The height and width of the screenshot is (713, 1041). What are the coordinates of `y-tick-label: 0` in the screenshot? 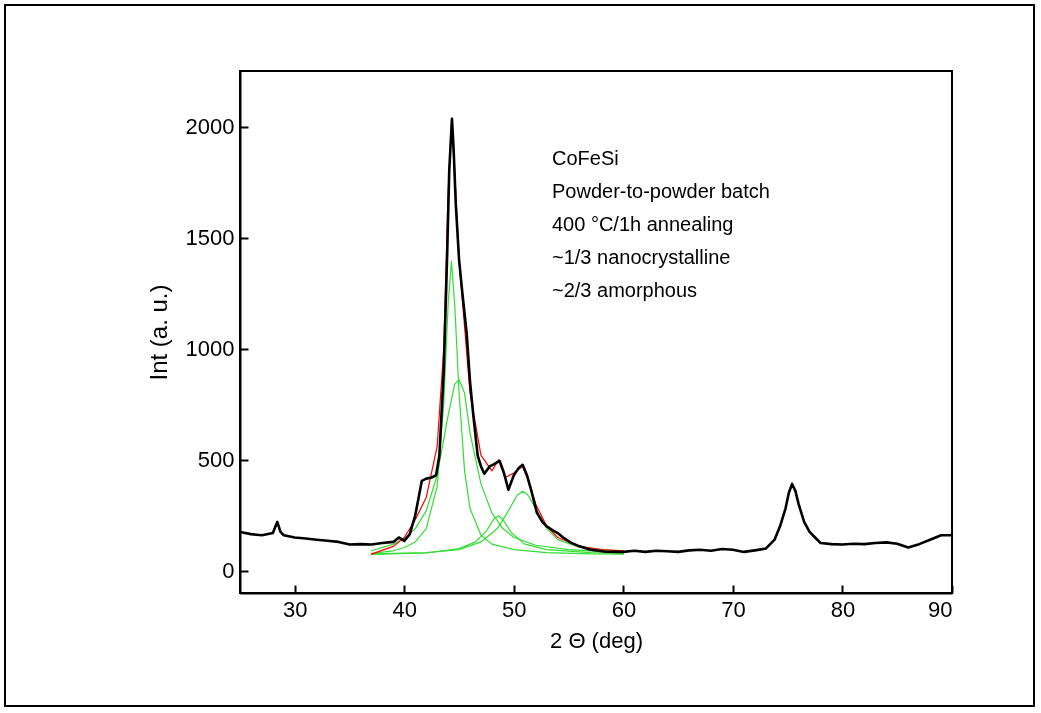 It's located at (228, 571).